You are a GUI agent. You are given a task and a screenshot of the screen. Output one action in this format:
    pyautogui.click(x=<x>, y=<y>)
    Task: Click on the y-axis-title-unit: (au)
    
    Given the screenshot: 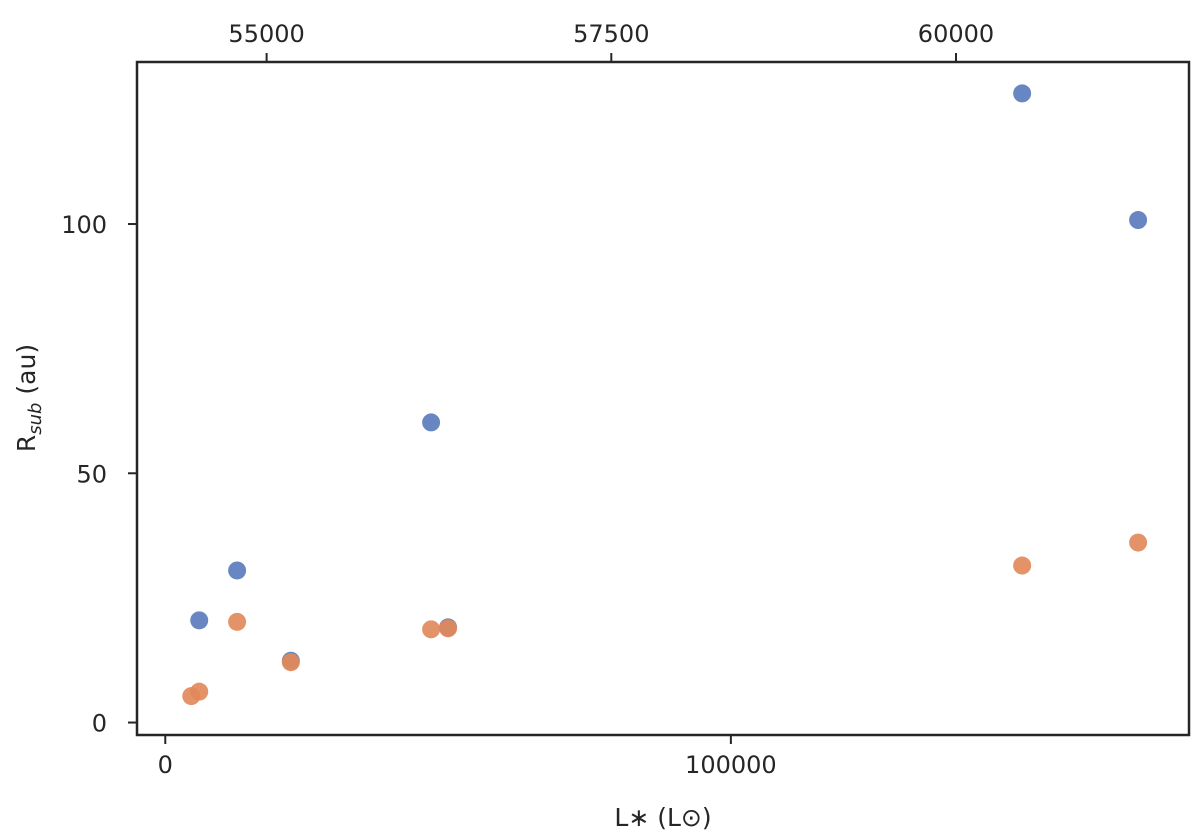 What is the action you would take?
    pyautogui.click(x=26, y=373)
    